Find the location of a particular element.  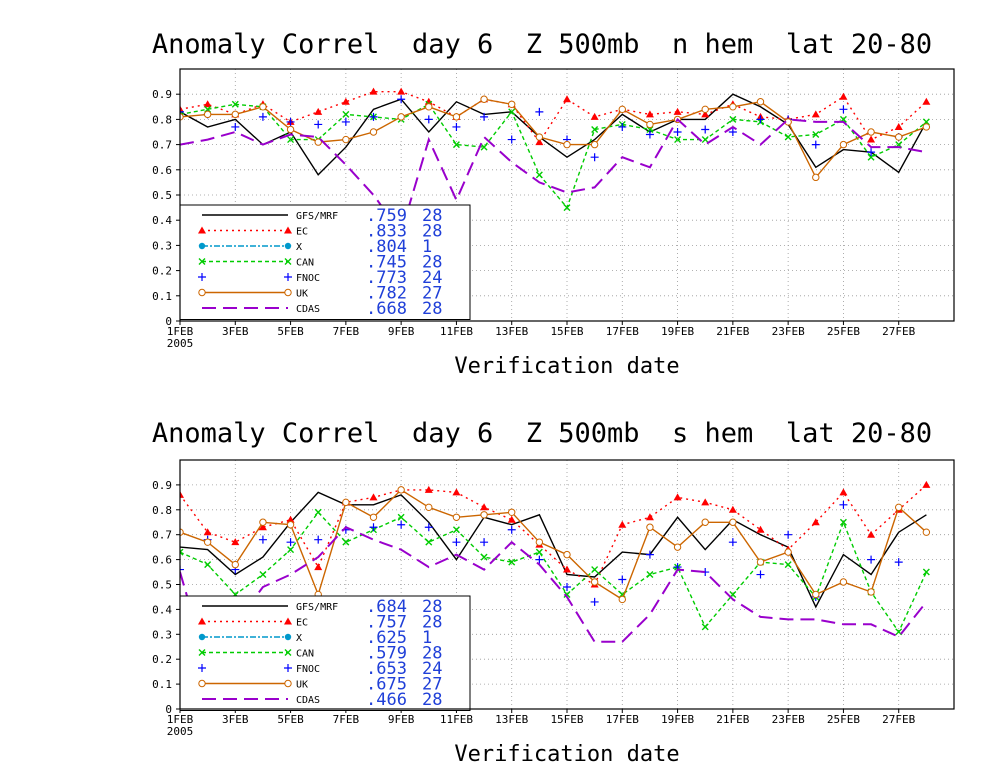

legend-label: X is located at coordinates (299, 247).